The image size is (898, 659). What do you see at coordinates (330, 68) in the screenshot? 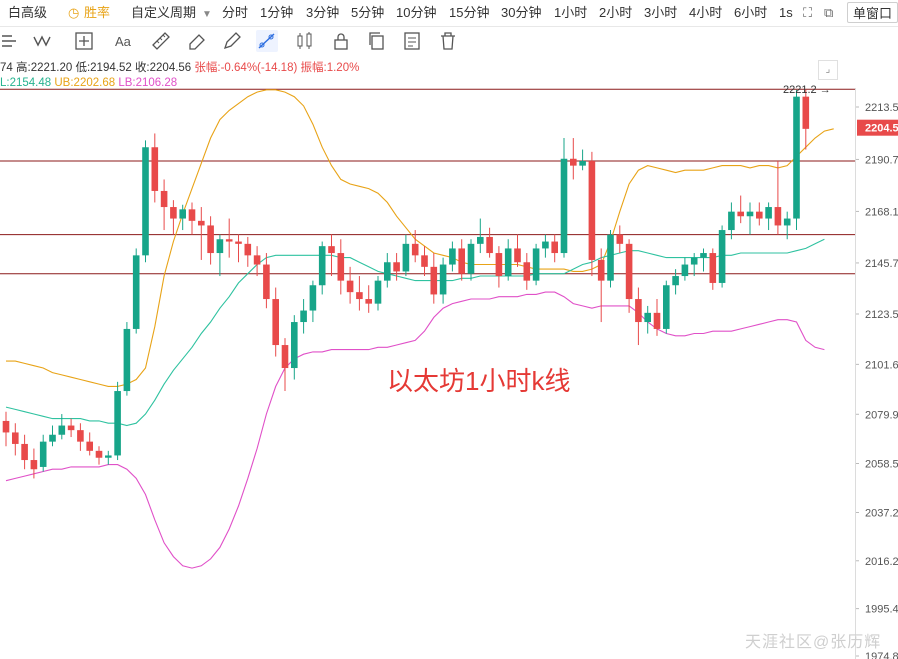
I see `amplitude-value: 振幅:1.20%` at bounding box center [330, 68].